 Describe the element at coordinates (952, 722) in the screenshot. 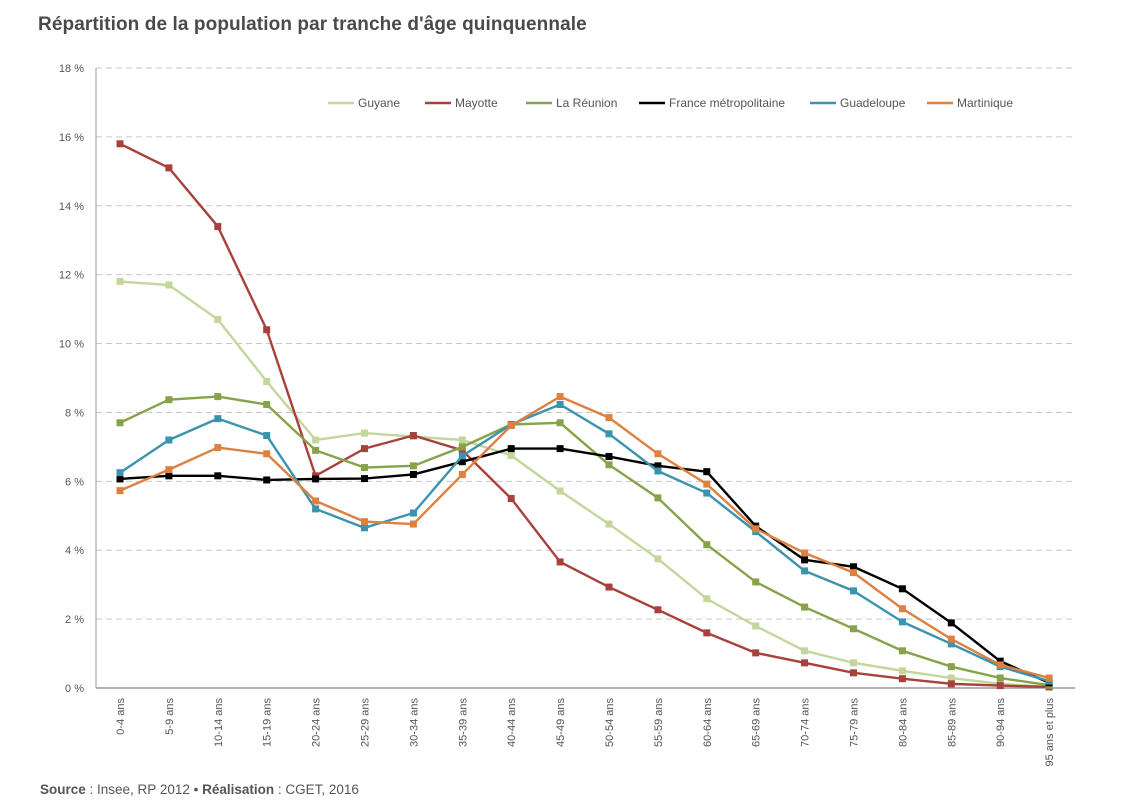

I see `x-tick-label: 85-89 ans` at that location.